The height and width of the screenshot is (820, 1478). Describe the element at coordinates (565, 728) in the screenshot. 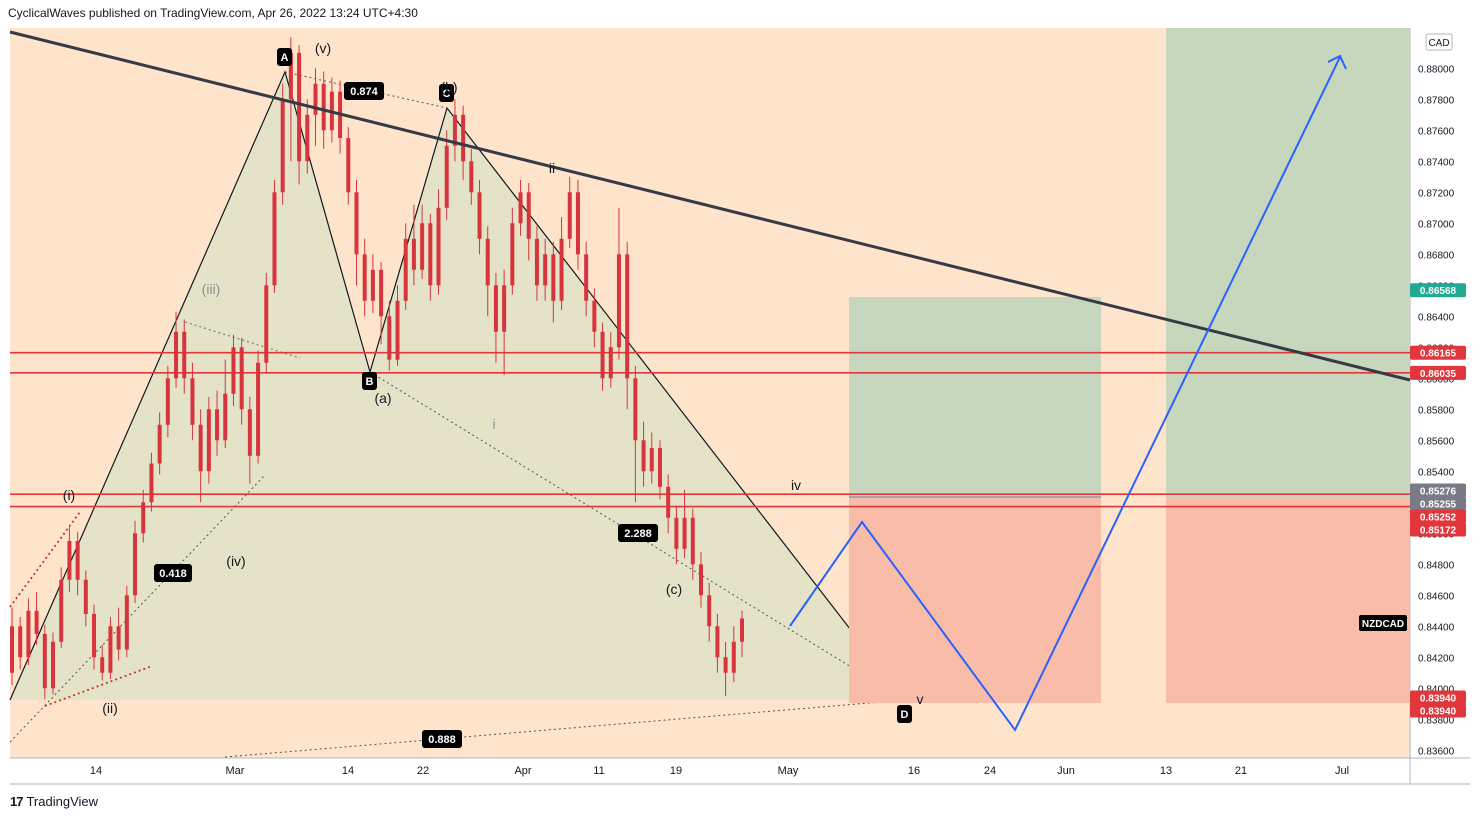

I see `ratio-line-xd` at that location.